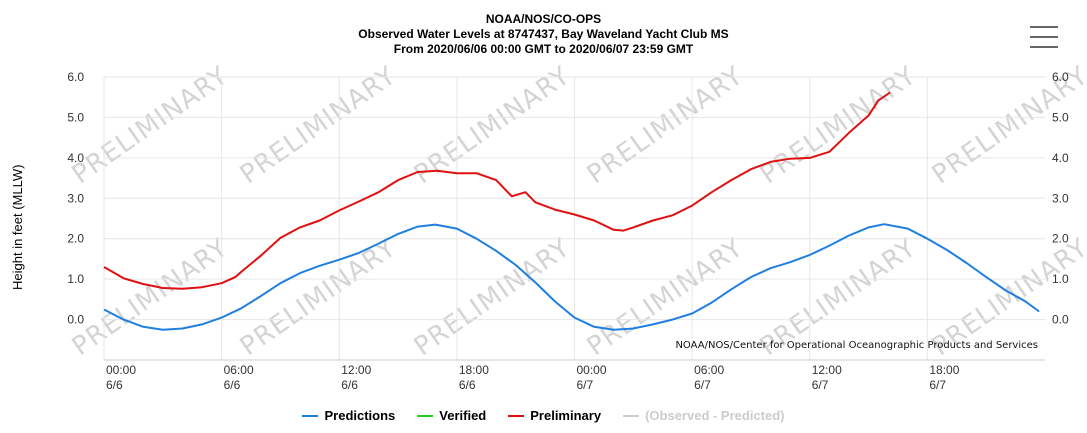 The image size is (1087, 433). Describe the element at coordinates (1044, 37) in the screenshot. I see `hamburger-menu-icon` at that location.